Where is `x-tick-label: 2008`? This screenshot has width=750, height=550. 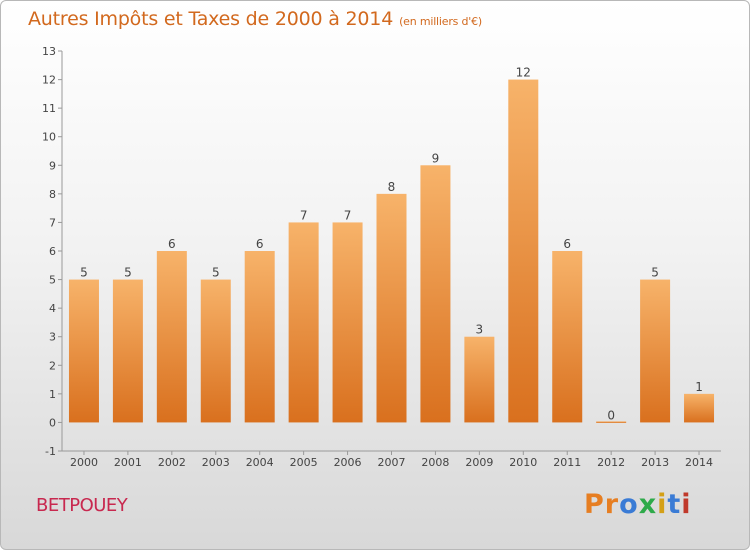 x-tick-label: 2008 is located at coordinates (435, 462).